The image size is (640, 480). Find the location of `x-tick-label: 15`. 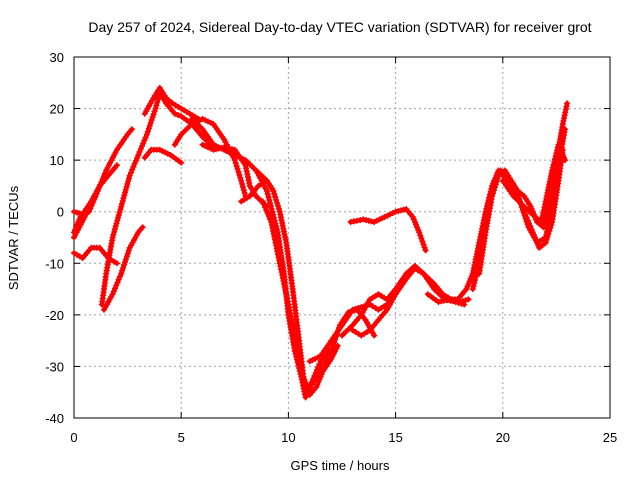

x-tick-label: 15 is located at coordinates (395, 437).